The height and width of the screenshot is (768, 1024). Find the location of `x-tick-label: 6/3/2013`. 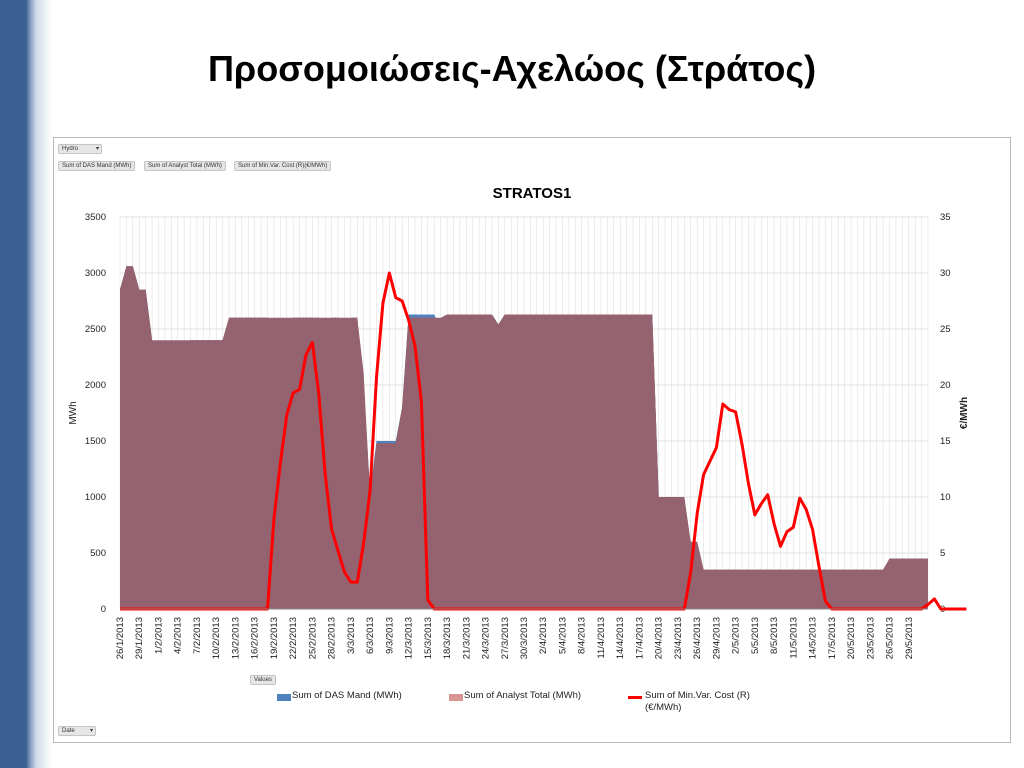

x-tick-label: 6/3/2013 is located at coordinates (370, 635).